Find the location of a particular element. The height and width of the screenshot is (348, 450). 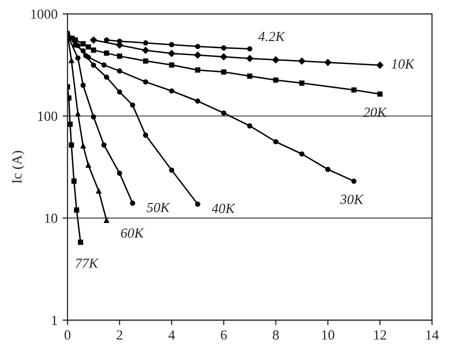

x-tick-label: 8 is located at coordinates (275, 335).